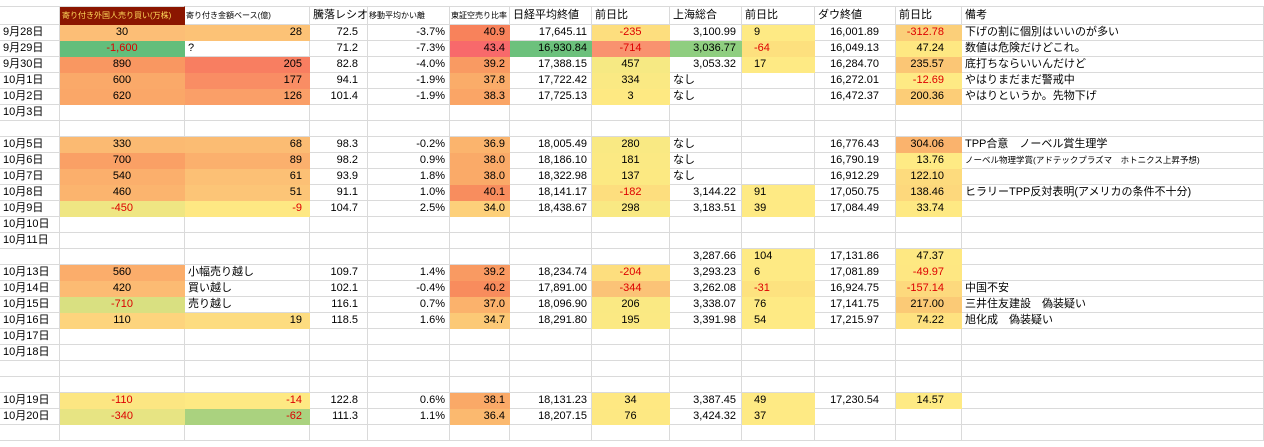 The image size is (1264, 447). Describe the element at coordinates (339, 417) in the screenshot. I see `cell-ratio: 111.3` at that location.